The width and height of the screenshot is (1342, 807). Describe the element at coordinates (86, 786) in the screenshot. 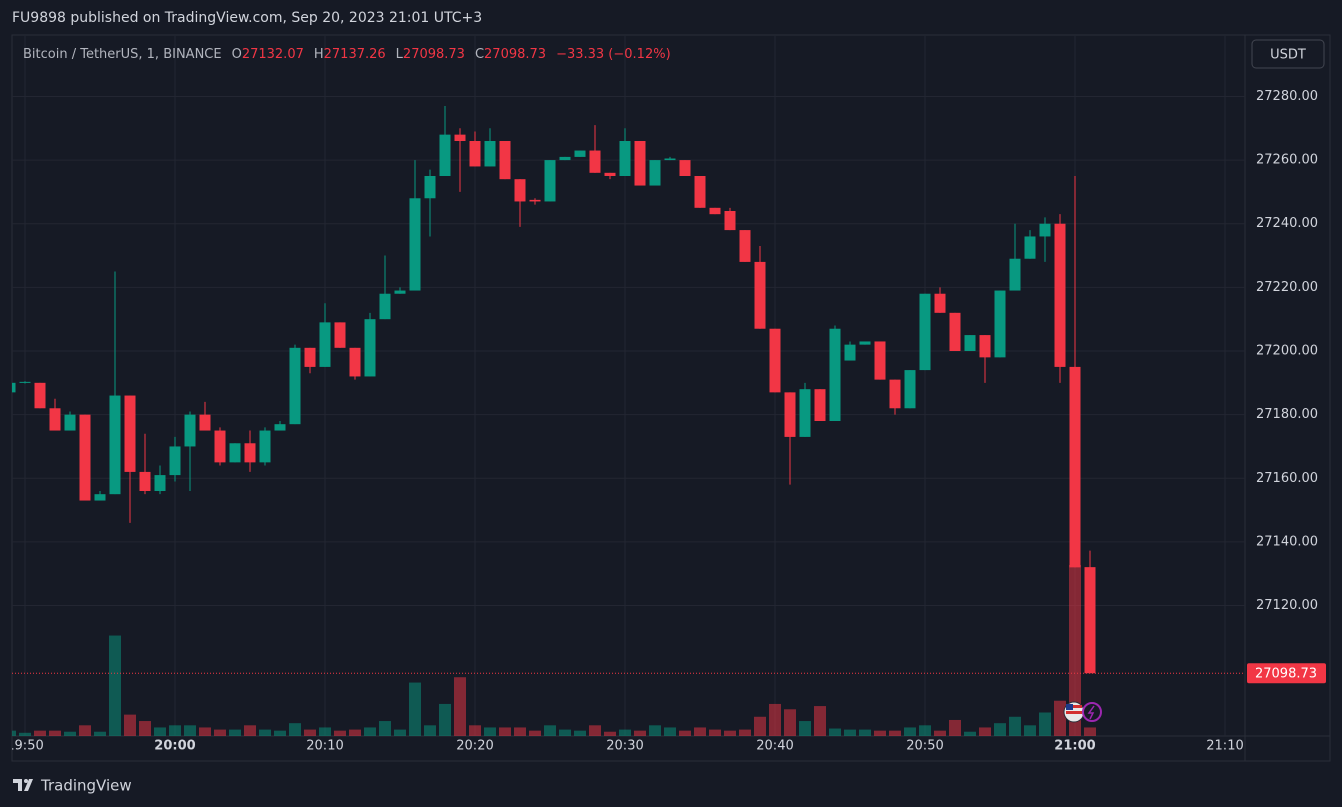

I see `footer: TradingView` at that location.